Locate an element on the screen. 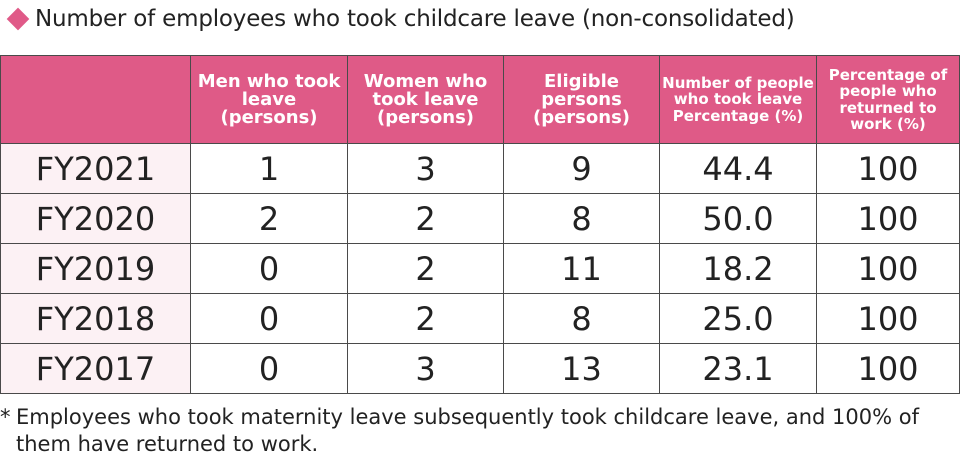 Image resolution: width=960 pixels, height=462 pixels. table-row: FY2021 1 3 9 44.4 100 is located at coordinates (480, 168).